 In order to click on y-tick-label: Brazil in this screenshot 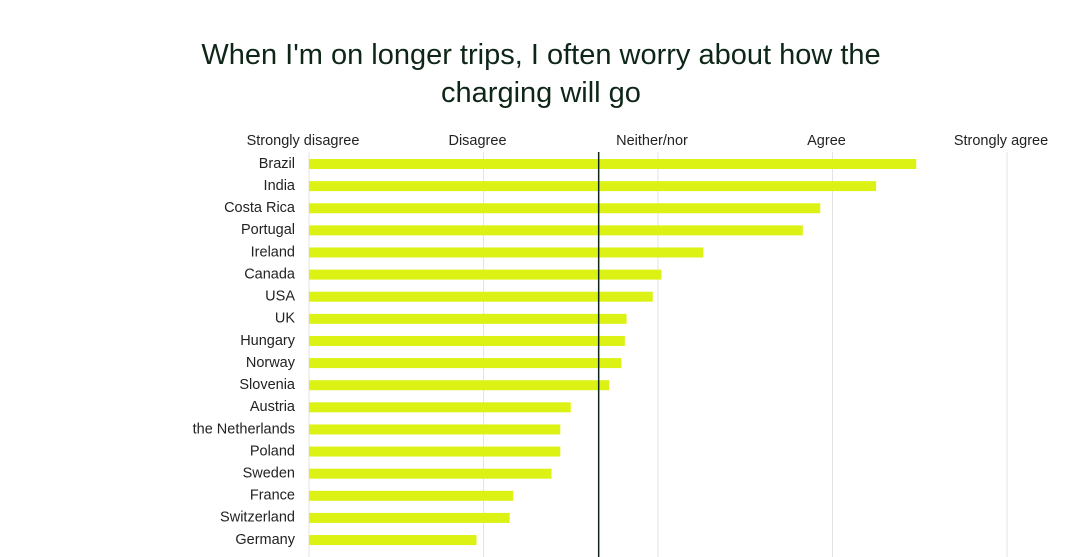, I will do `click(277, 164)`.